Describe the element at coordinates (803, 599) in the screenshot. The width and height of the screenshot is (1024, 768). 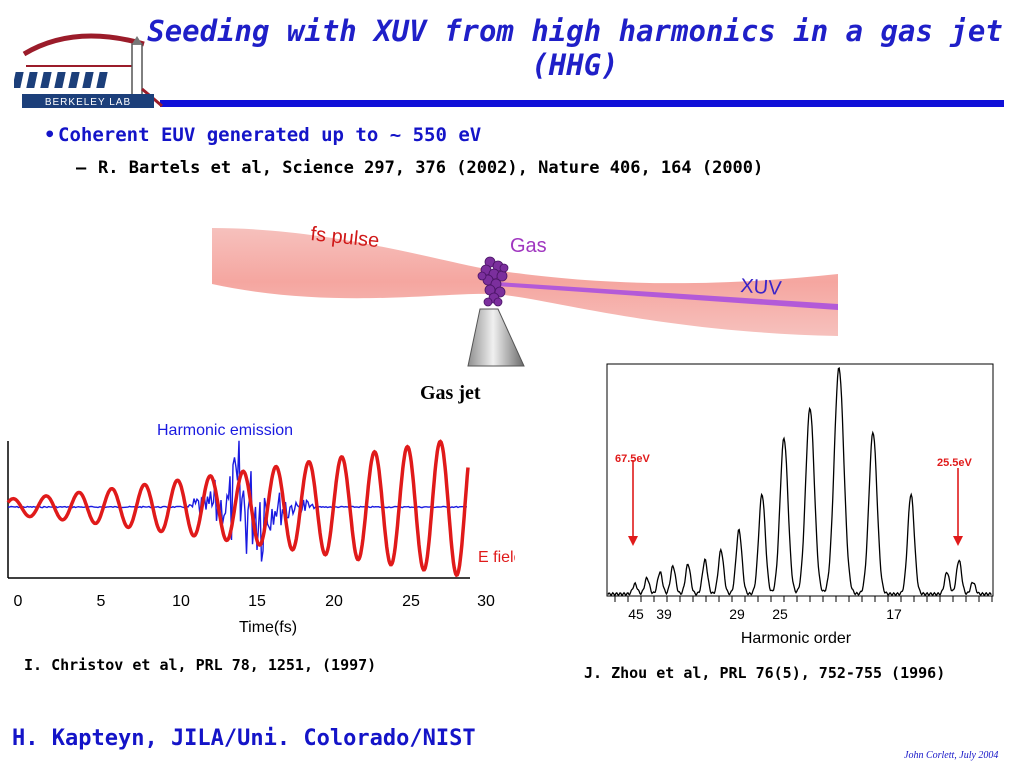
I see `x-axis-ticks` at that location.